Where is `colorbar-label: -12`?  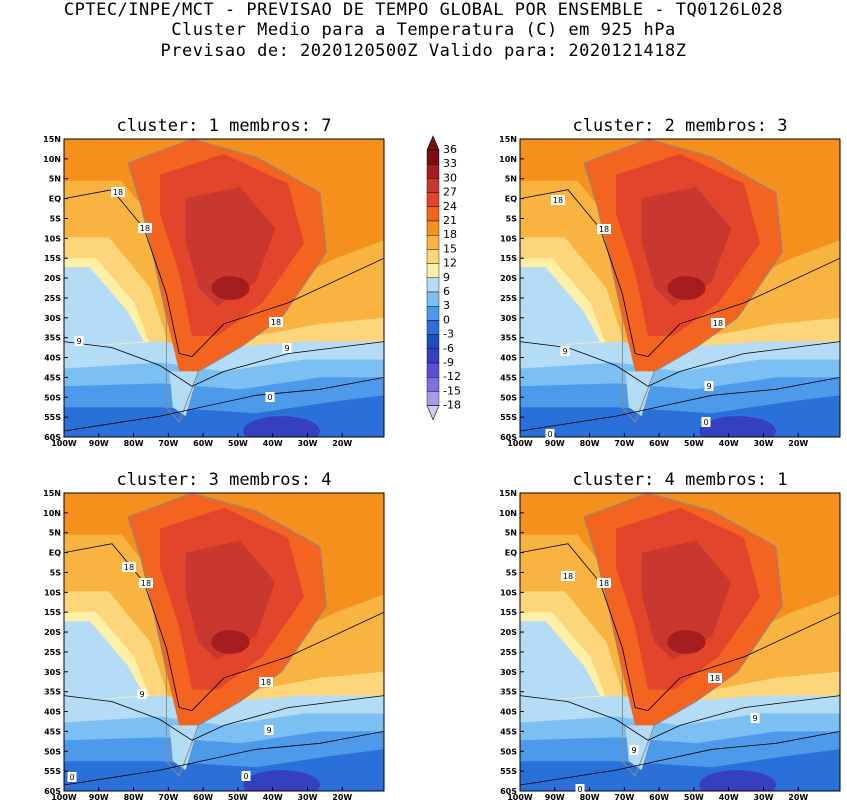 colorbar-label: -12 is located at coordinates (452, 376).